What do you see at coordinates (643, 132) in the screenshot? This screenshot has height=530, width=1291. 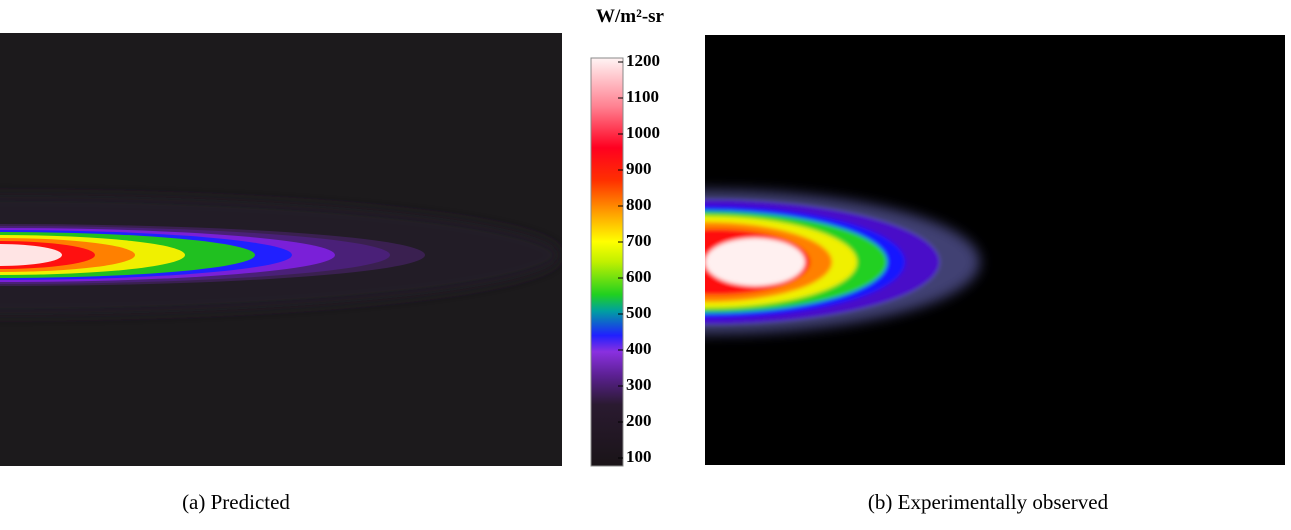 I see `tick-label: 1000` at bounding box center [643, 132].